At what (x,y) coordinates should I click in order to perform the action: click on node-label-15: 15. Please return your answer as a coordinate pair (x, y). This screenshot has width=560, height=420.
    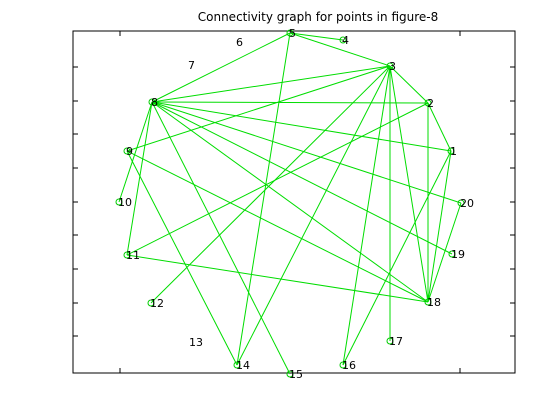
    Looking at the image, I should click on (296, 374).